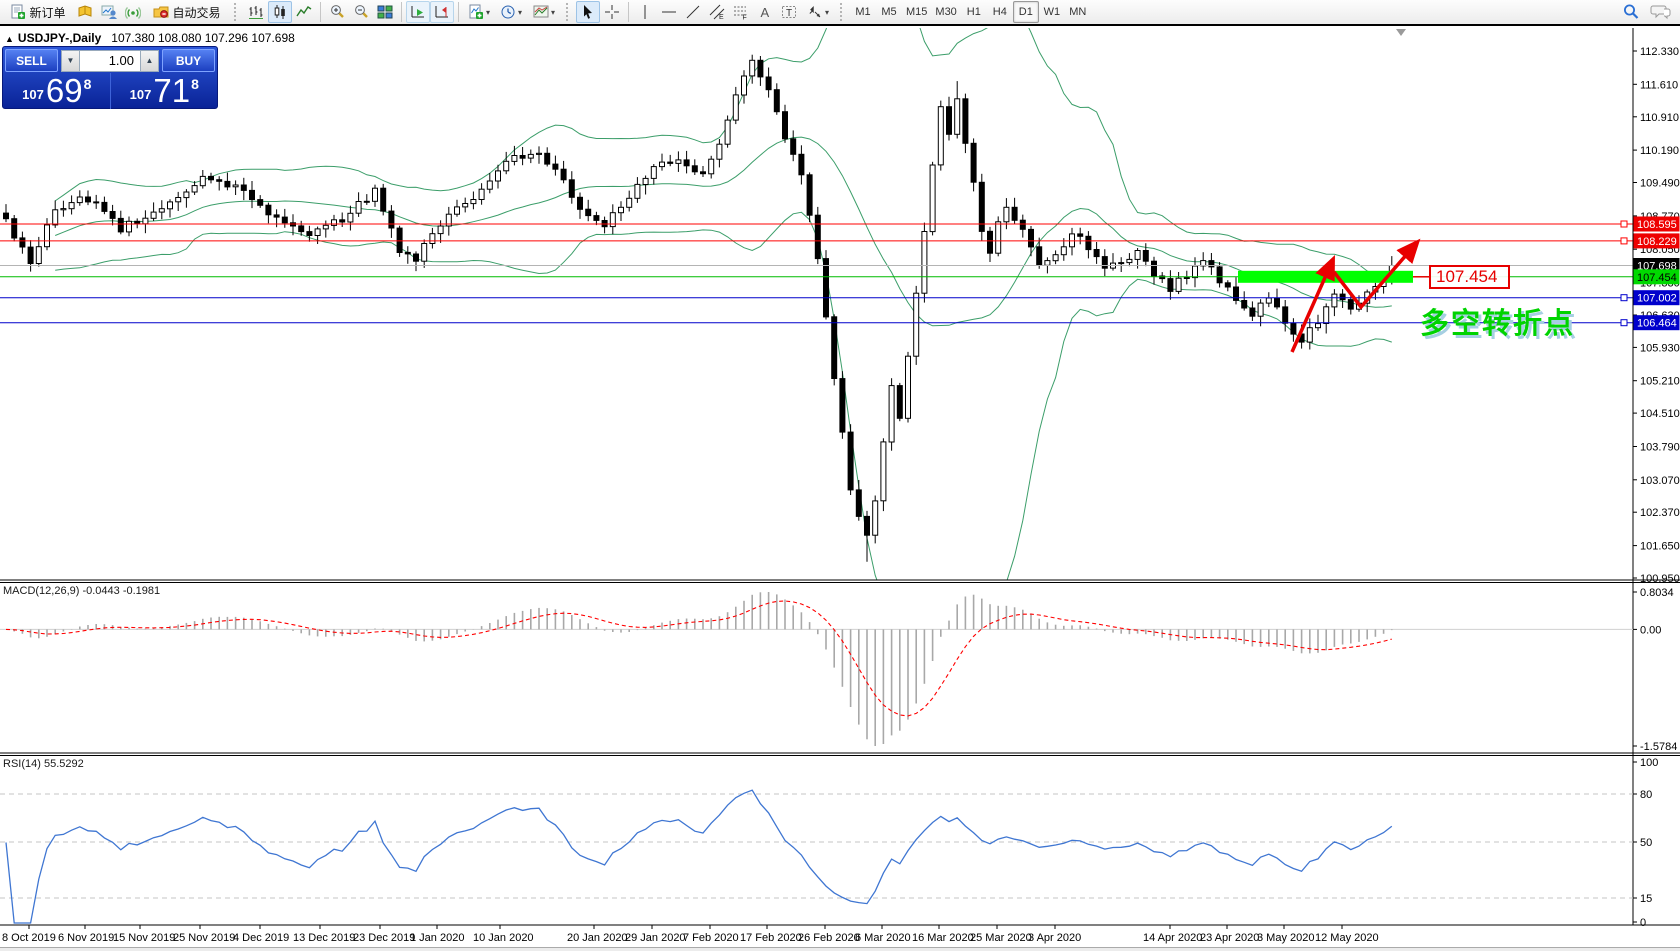 This screenshot has height=951, width=1680. What do you see at coordinates (442, 12) in the screenshot?
I see `chart-shift-button` at bounding box center [442, 12].